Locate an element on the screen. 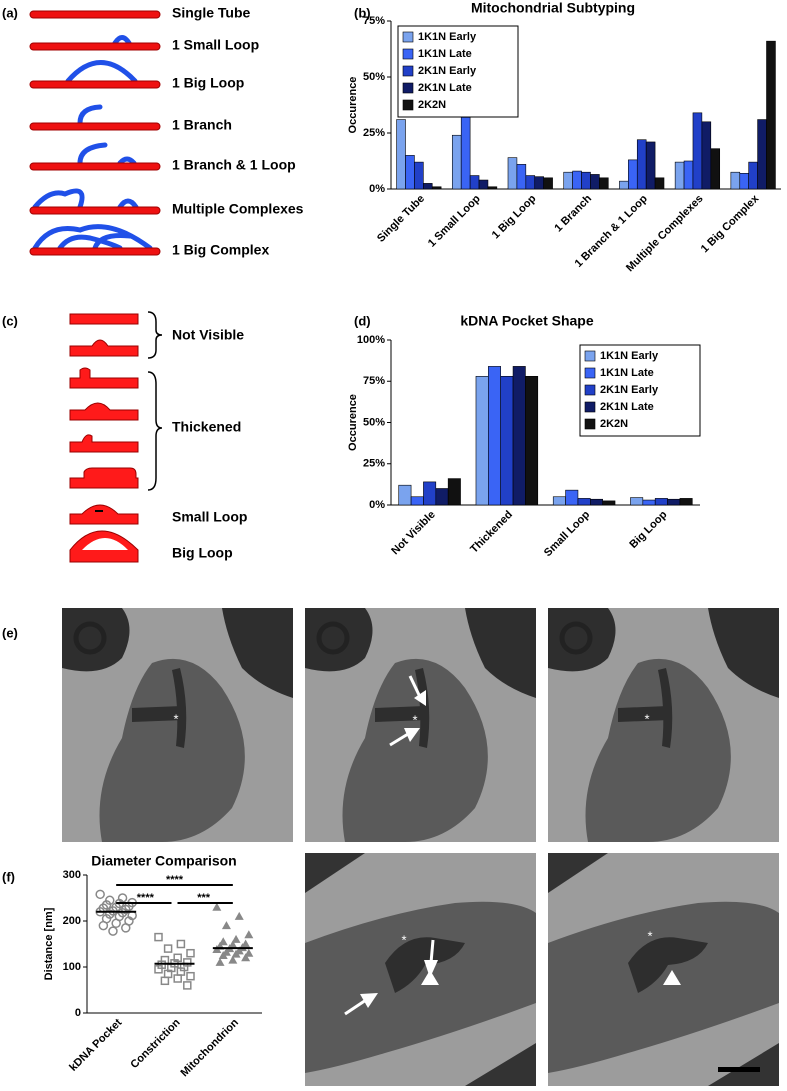  y-tick-label: 300 is located at coordinates (72, 875).